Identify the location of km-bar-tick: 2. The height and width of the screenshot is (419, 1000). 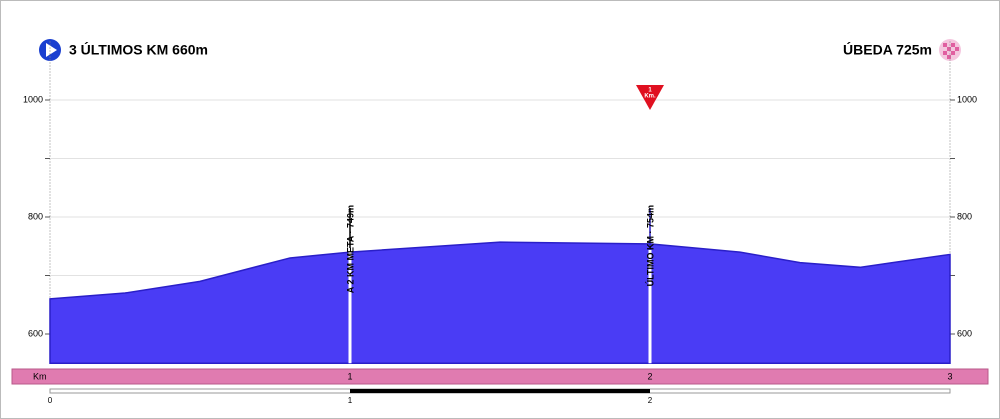
(649, 376).